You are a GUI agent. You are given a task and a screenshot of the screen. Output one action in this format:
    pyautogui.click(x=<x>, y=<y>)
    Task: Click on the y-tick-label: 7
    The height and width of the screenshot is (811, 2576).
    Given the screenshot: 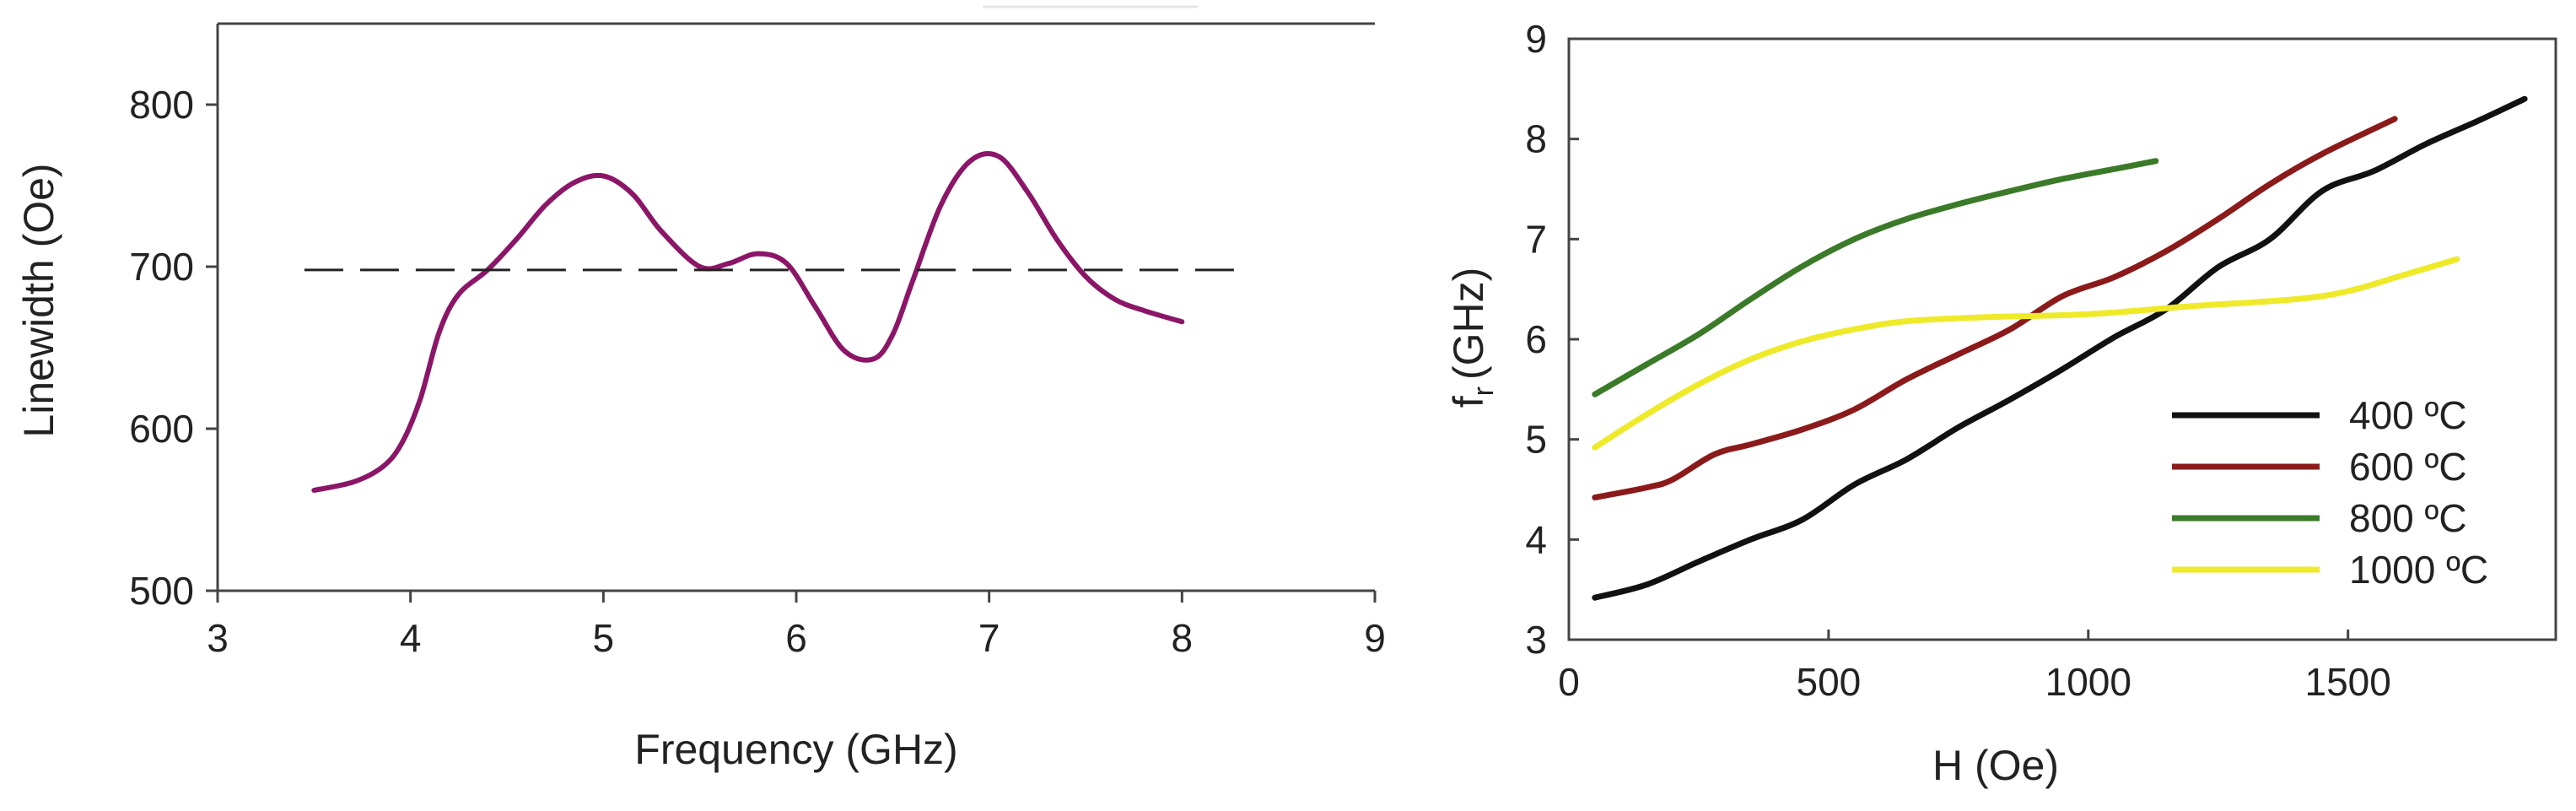 What is the action you would take?
    pyautogui.click(x=1536, y=239)
    